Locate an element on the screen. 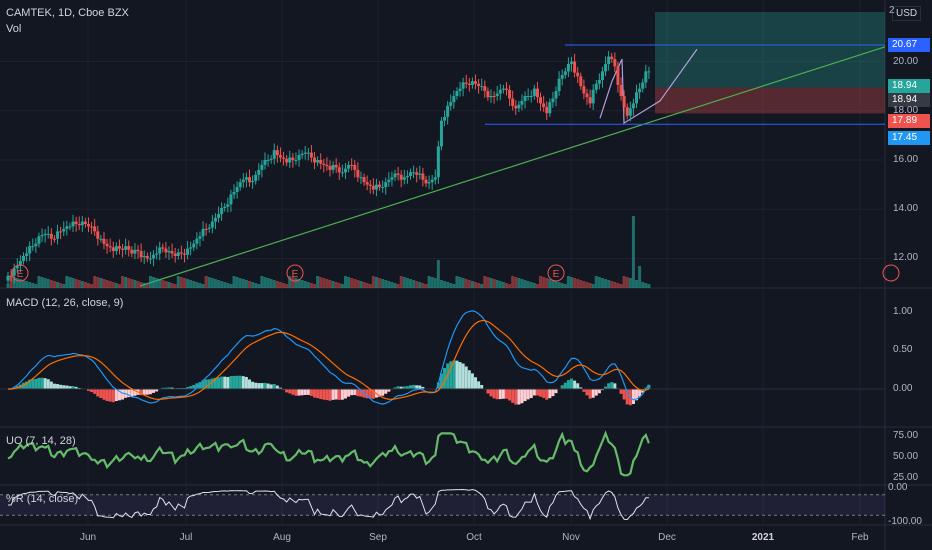  time-tick: Dec is located at coordinates (667, 537).